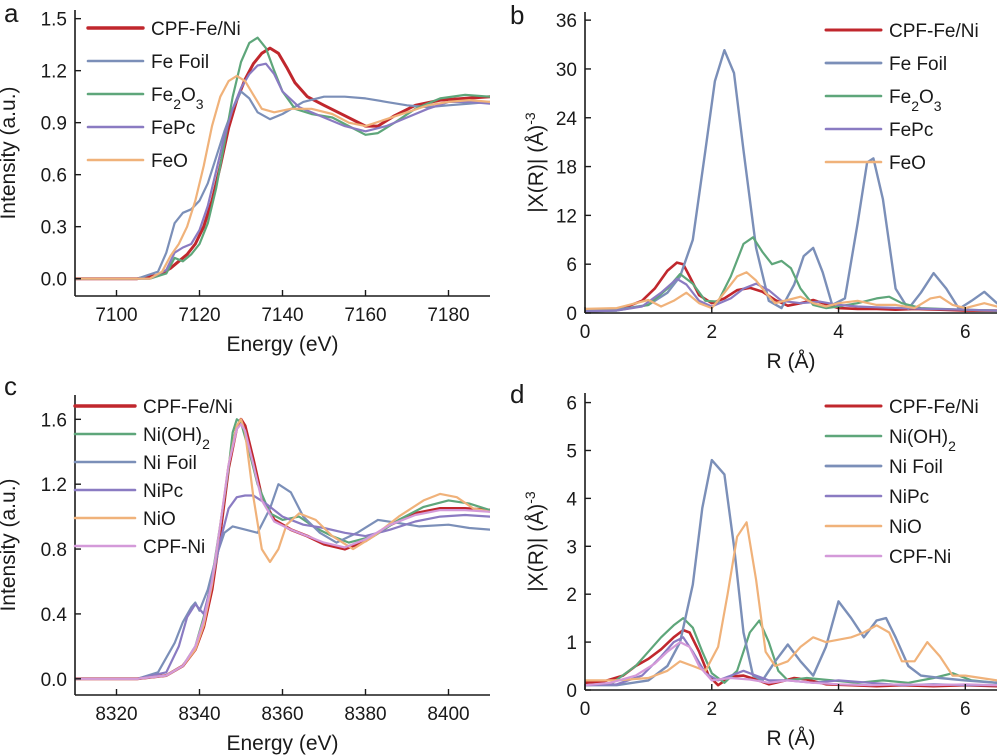 This screenshot has width=1000, height=755. I want to click on x-tick-label: 8400, so click(448, 714).